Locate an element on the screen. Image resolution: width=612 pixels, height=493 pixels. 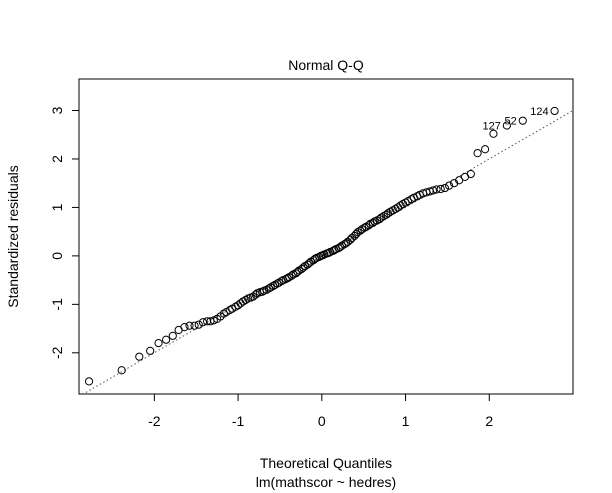
x-axis-label: Theoretical Quantiles is located at coordinates (326, 463).